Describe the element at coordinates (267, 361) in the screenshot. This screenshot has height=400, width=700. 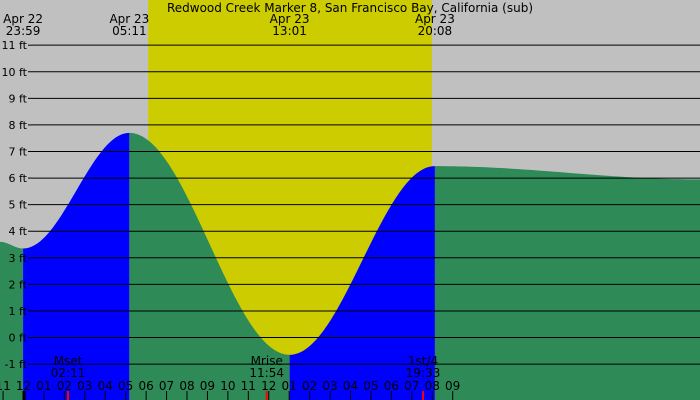
I see `moon-event-name: Mrise` at that location.